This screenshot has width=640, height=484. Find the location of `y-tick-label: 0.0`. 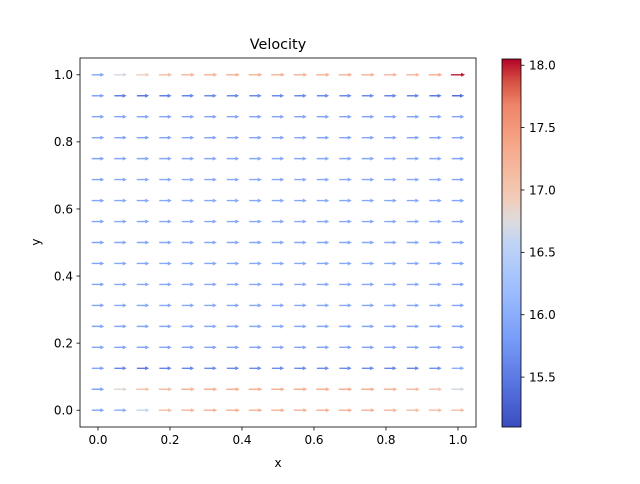

y-tick-label: 0.0 is located at coordinates (63, 411).